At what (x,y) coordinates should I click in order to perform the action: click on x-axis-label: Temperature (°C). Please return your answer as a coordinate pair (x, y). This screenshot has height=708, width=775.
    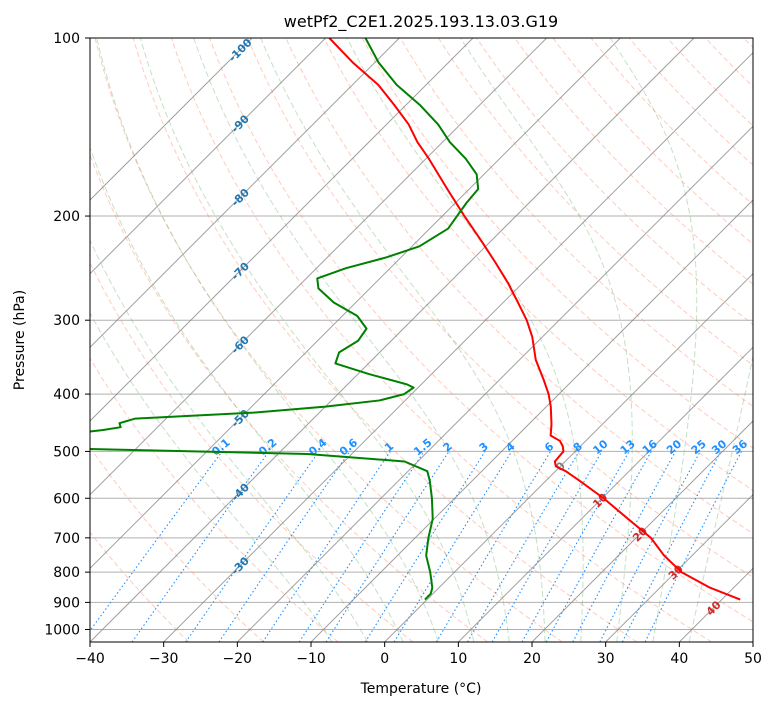
    Looking at the image, I should click on (421, 689).